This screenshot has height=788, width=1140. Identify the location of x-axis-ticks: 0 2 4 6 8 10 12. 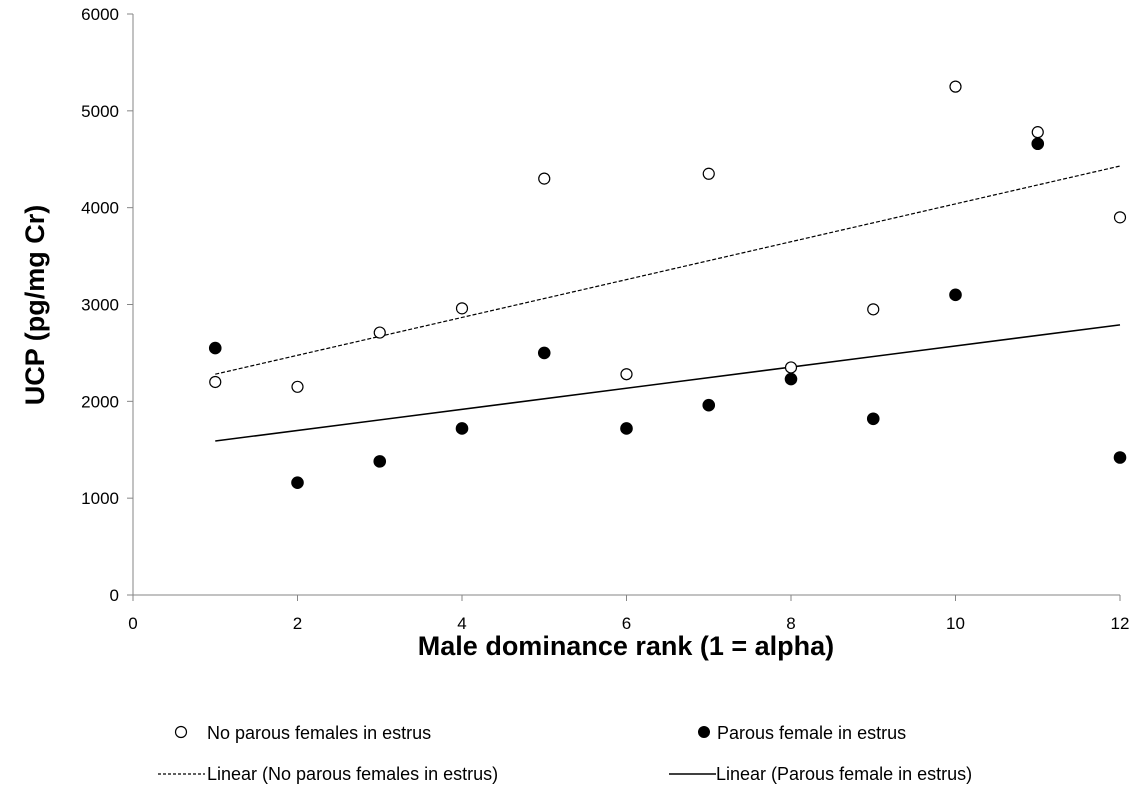
(628, 614).